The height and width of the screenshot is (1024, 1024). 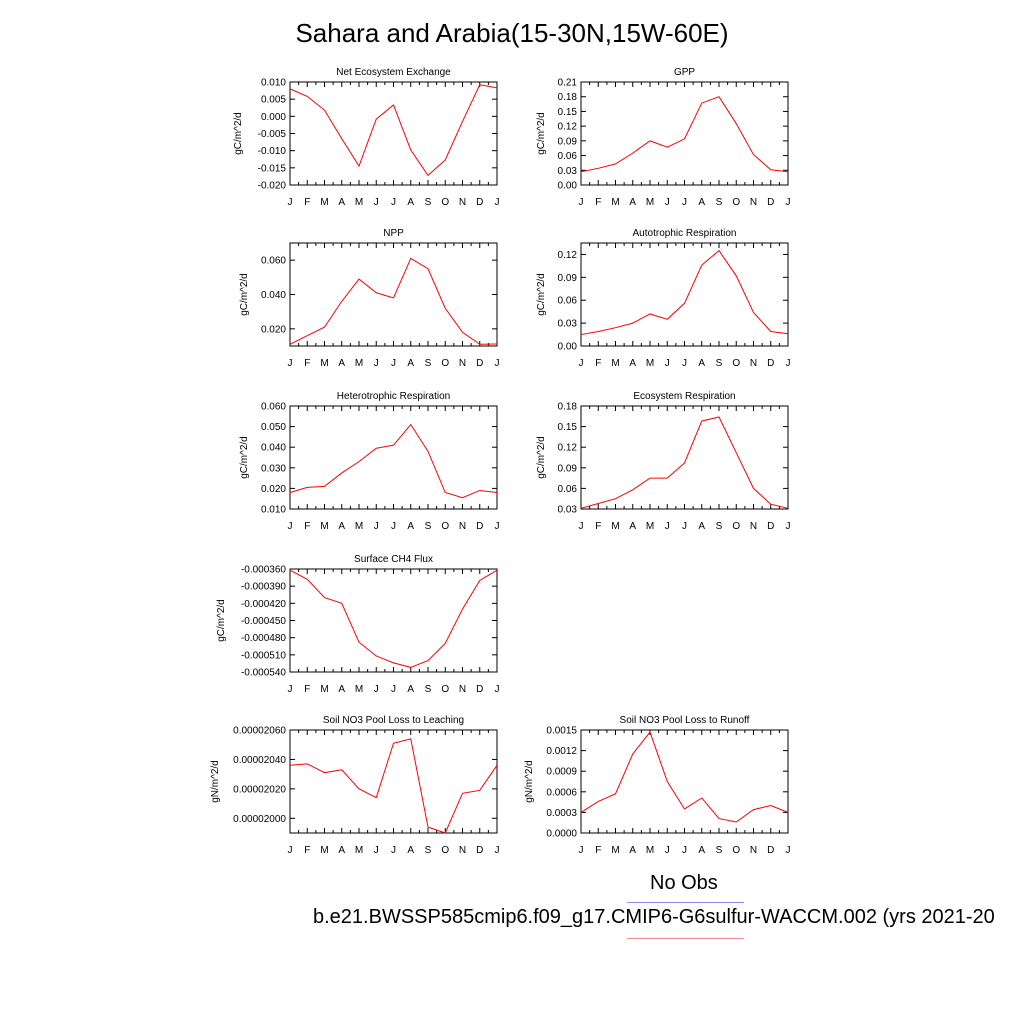 I want to click on y-axis-label: gN/m^2/d, so click(x=215, y=781).